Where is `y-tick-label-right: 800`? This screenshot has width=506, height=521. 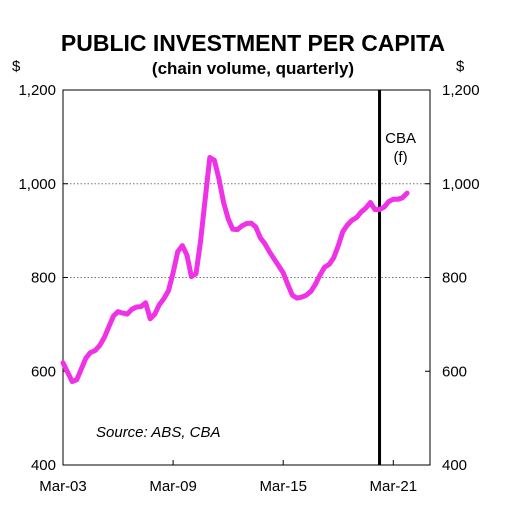 y-tick-label-right: 800 is located at coordinates (454, 278).